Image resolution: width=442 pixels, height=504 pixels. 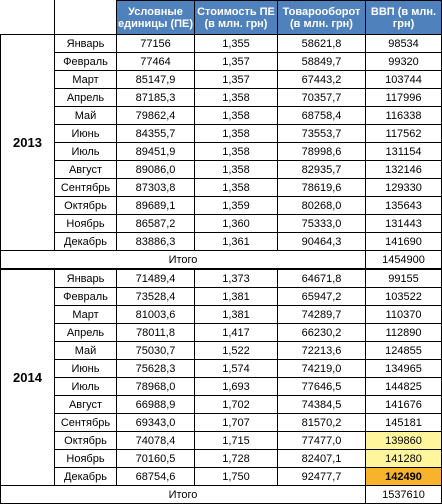 What do you see at coordinates (403, 404) in the screenshot?
I see `gdp-cell: 141676` at bounding box center [403, 404].